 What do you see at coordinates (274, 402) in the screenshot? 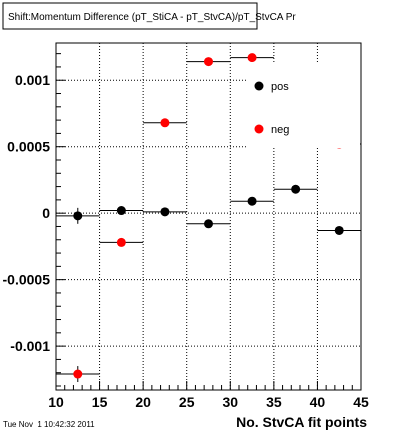
I see `x-tick-label: 35` at bounding box center [274, 402].